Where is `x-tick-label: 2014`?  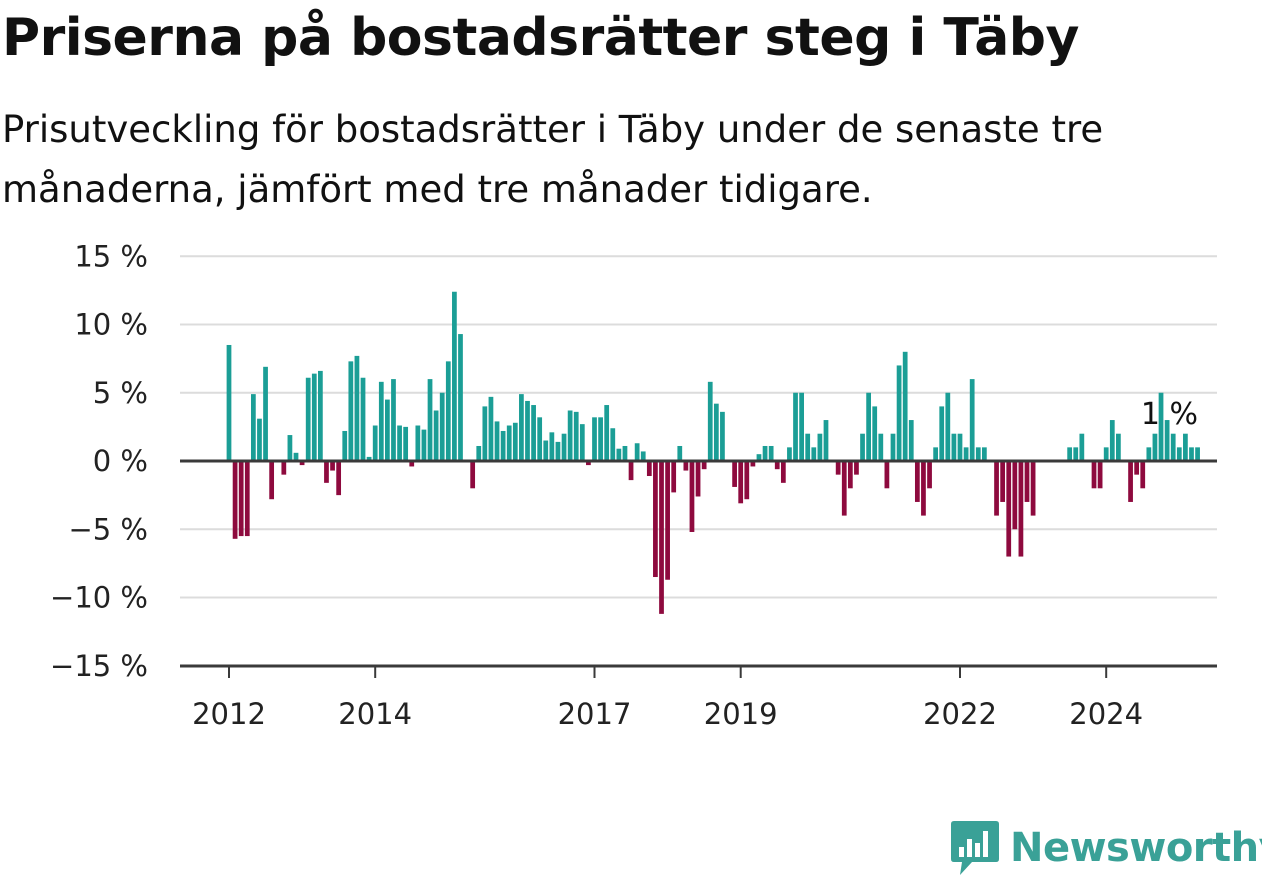 x-tick-label: 2014 is located at coordinates (375, 714).